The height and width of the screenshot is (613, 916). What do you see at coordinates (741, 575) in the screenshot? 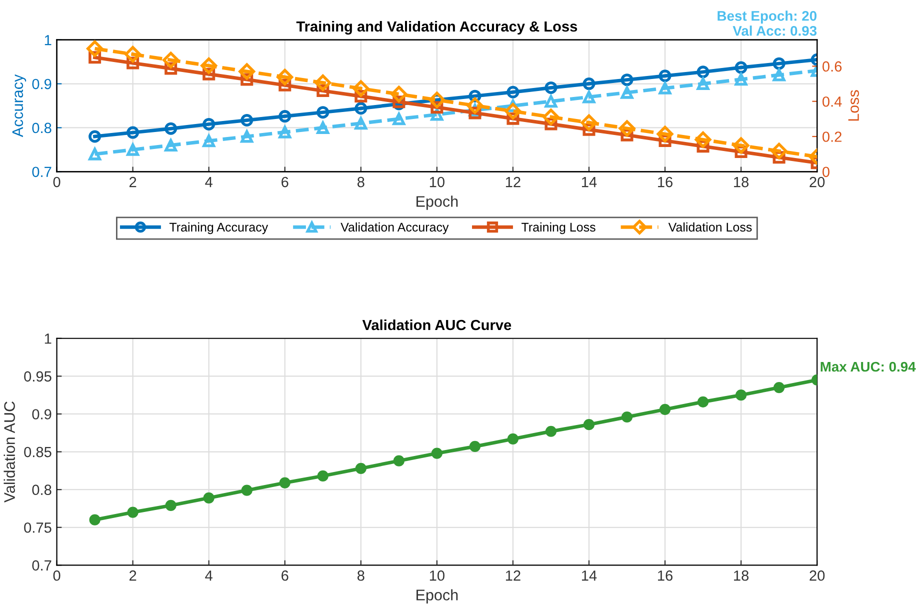
I see `x-tick-label: 18` at bounding box center [741, 575].